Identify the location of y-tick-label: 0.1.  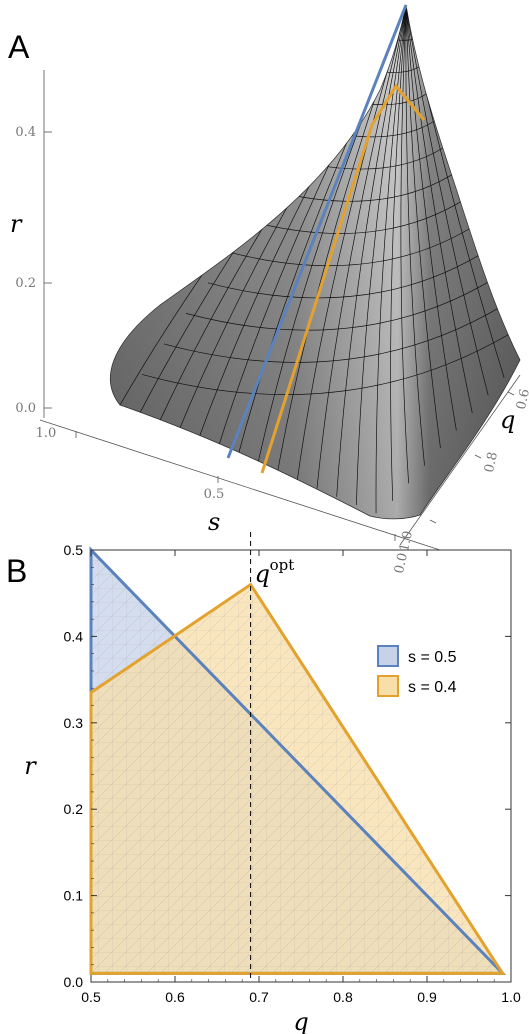
(74, 896).